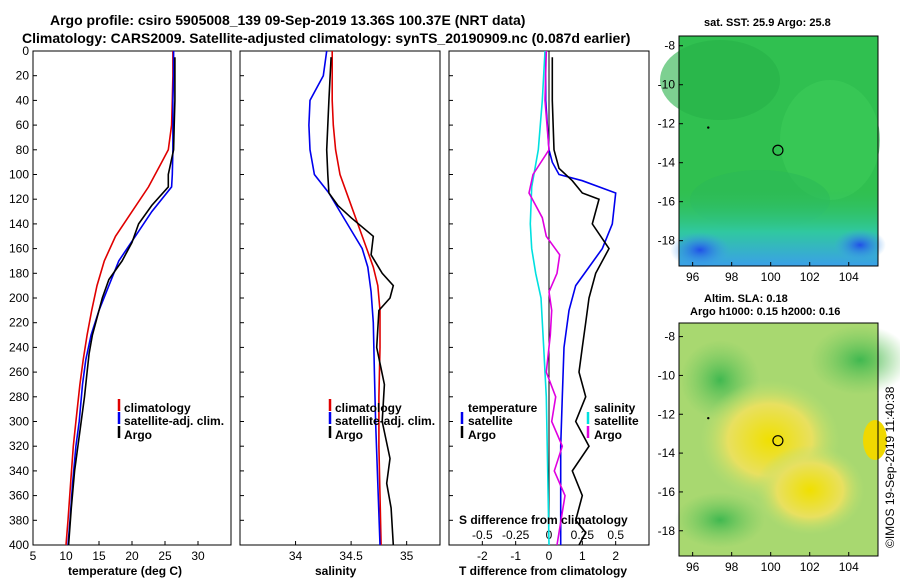 The image size is (900, 580). I want to click on series-line-s-argo, so click(547, 298).